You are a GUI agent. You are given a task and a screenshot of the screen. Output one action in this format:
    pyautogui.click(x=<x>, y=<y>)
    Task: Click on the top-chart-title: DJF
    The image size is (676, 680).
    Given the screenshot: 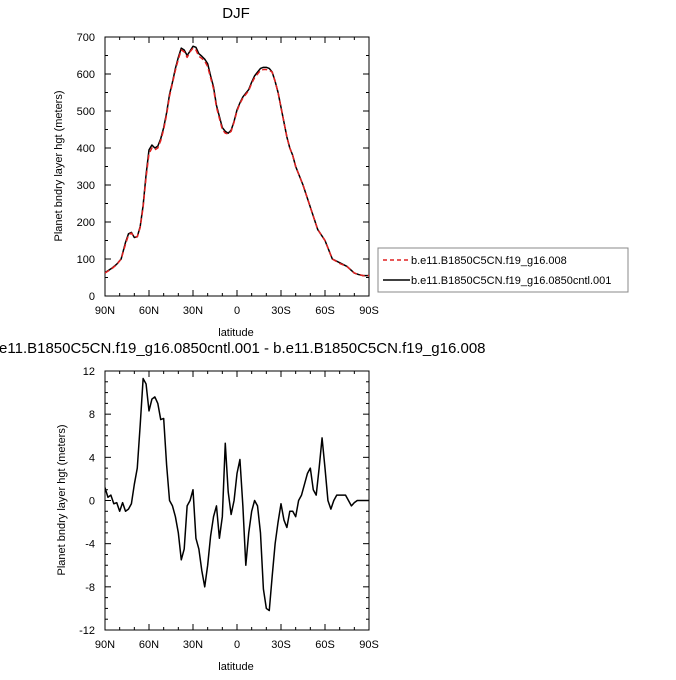 What is the action you would take?
    pyautogui.click(x=236, y=13)
    